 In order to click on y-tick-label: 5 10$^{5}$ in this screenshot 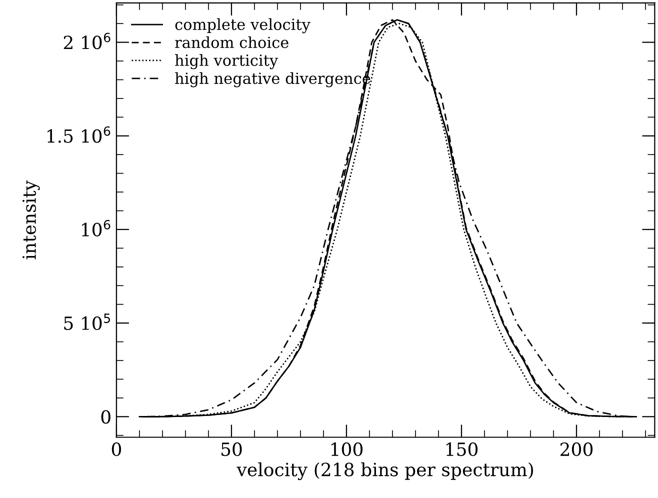, I will do `click(87, 322)`.